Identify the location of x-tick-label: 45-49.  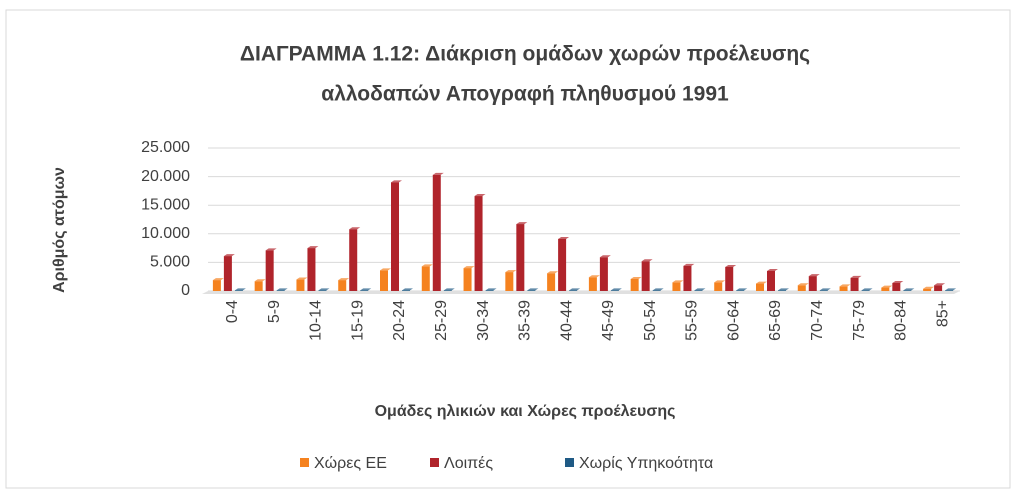
(608, 320).